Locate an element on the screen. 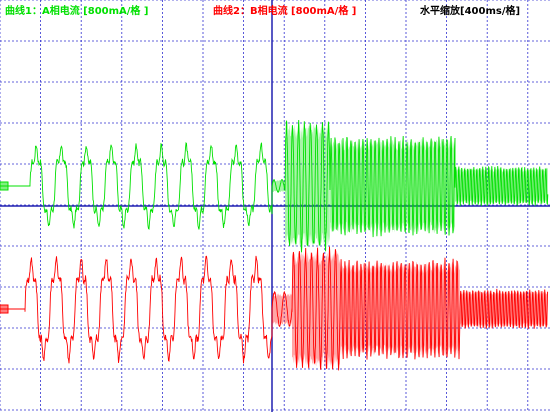  series-1-label: 曲线1：A相电流 [800mA/格 ] is located at coordinates (77, 10).